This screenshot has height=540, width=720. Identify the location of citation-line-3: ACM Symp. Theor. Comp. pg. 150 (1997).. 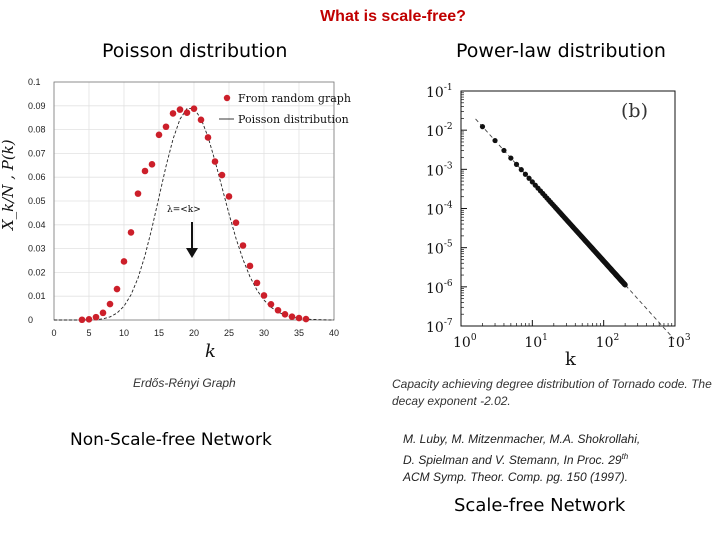
(515, 477).